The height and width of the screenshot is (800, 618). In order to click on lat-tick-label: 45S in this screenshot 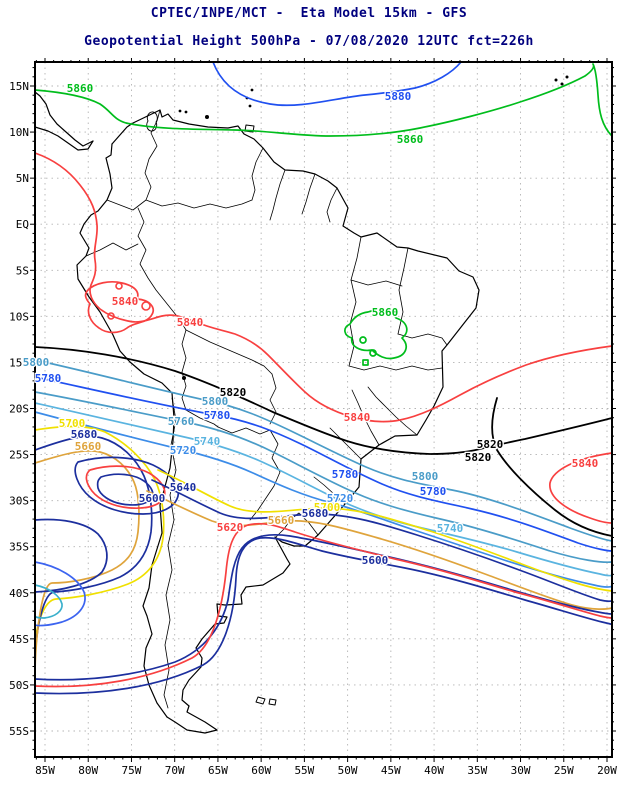, I will do `click(19, 639)`.